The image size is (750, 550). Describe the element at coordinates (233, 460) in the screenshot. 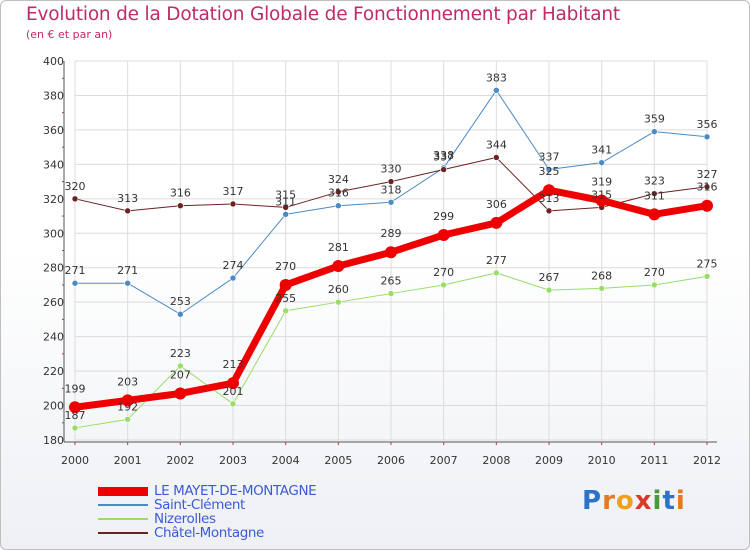

I see `x-tick-label: 2003` at that location.